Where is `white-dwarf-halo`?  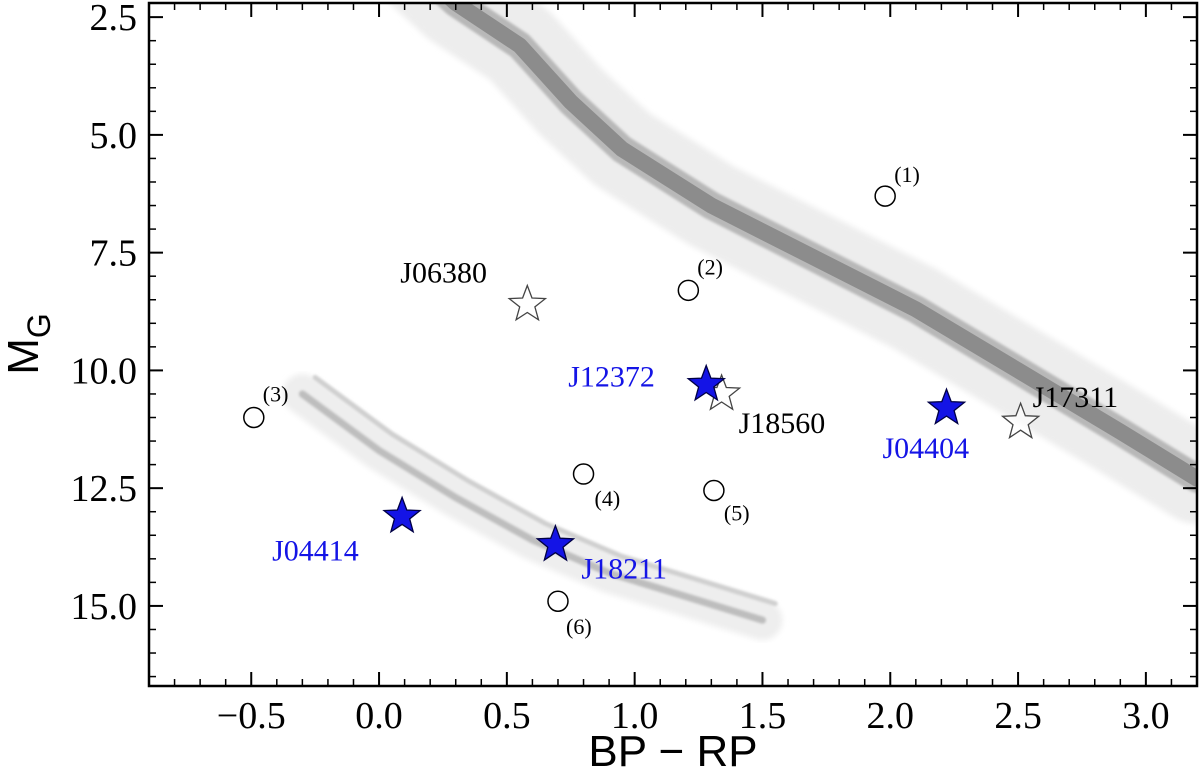 white-dwarf-halo is located at coordinates (532, 507).